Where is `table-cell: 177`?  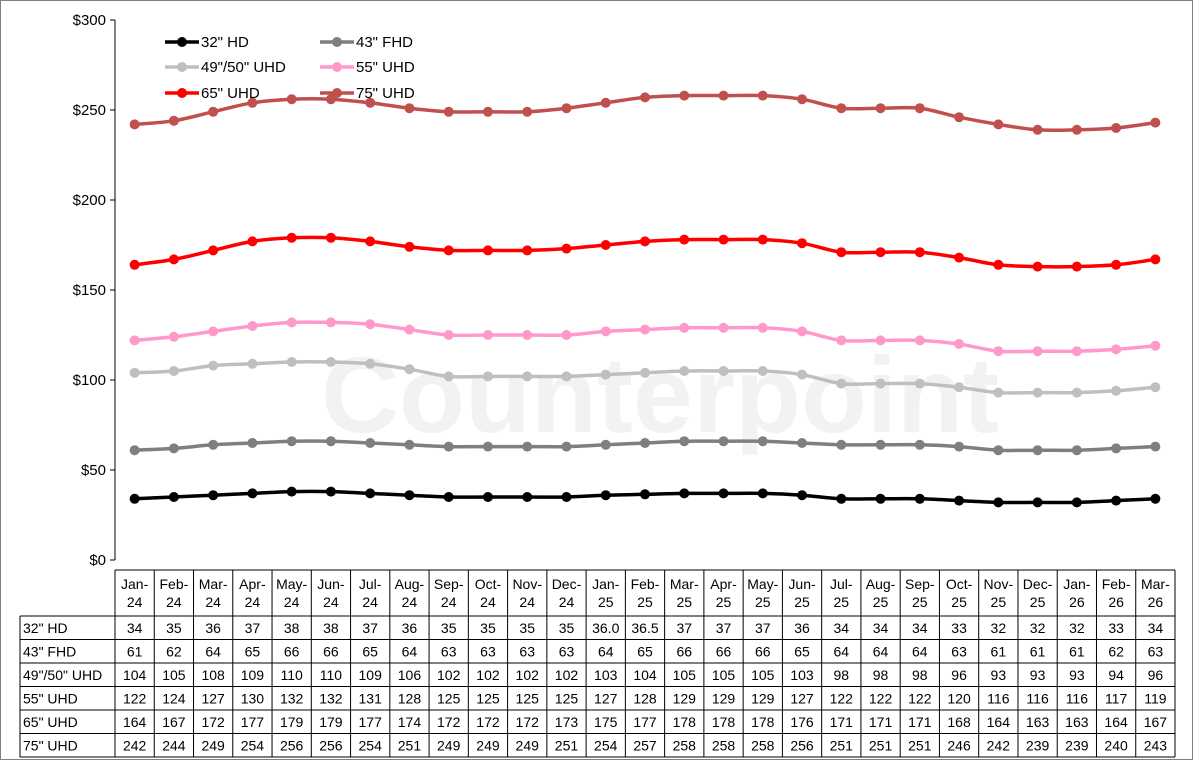 table-cell: 177 is located at coordinates (645, 722).